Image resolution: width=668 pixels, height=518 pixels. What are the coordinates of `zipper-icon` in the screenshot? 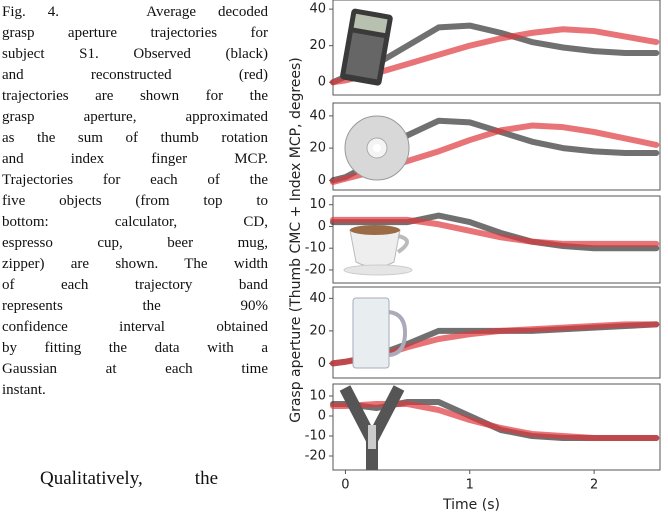 It's located at (372, 427).